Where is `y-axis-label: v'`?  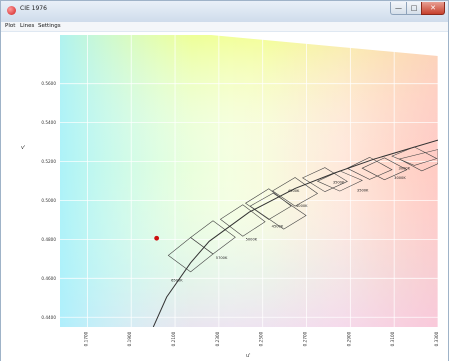 y-axis-label: v' is located at coordinates (23, 148).